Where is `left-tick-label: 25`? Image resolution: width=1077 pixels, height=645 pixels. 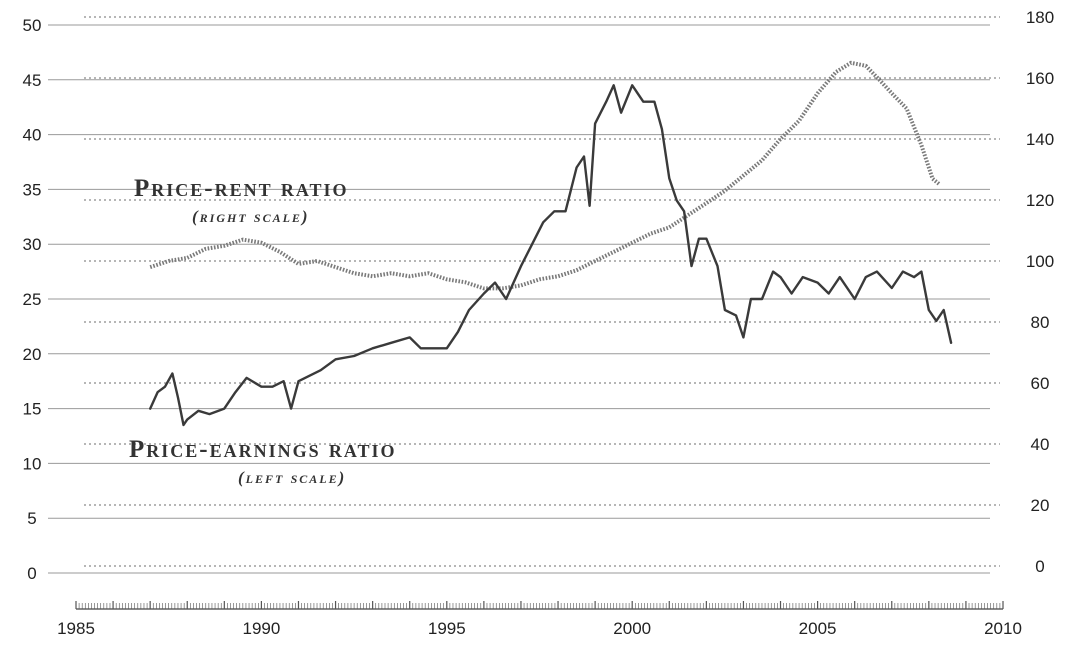 left-tick-label: 25 is located at coordinates (32, 299).